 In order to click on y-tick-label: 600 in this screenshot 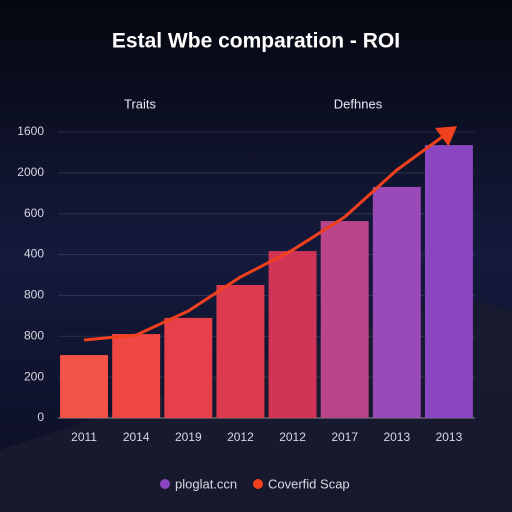, I will do `click(34, 213)`.